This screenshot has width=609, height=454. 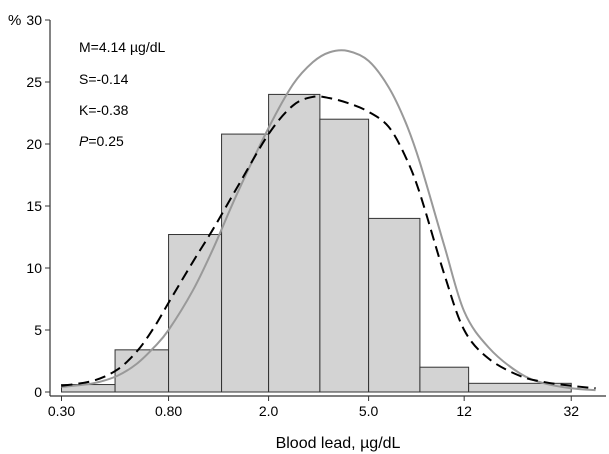 What do you see at coordinates (34, 20) in the screenshot?
I see `y-tick-label-30: 30` at bounding box center [34, 20].